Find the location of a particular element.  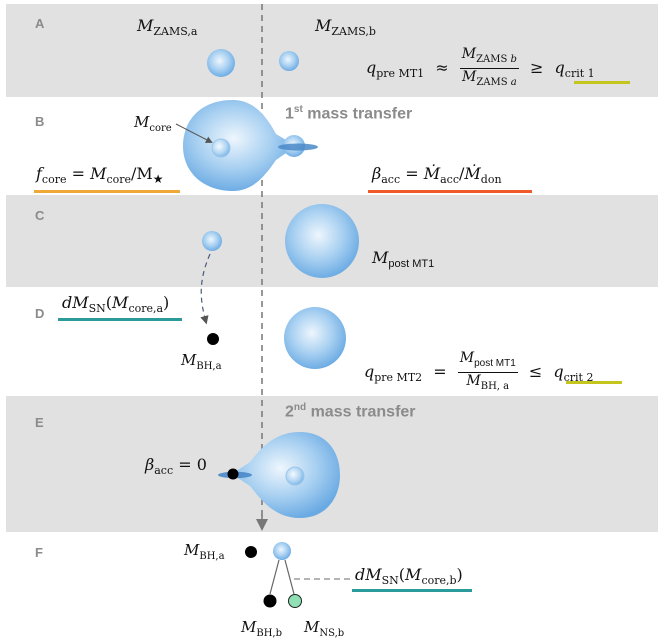

mass-transfer-2-text: mass transfer is located at coordinates (361, 412).